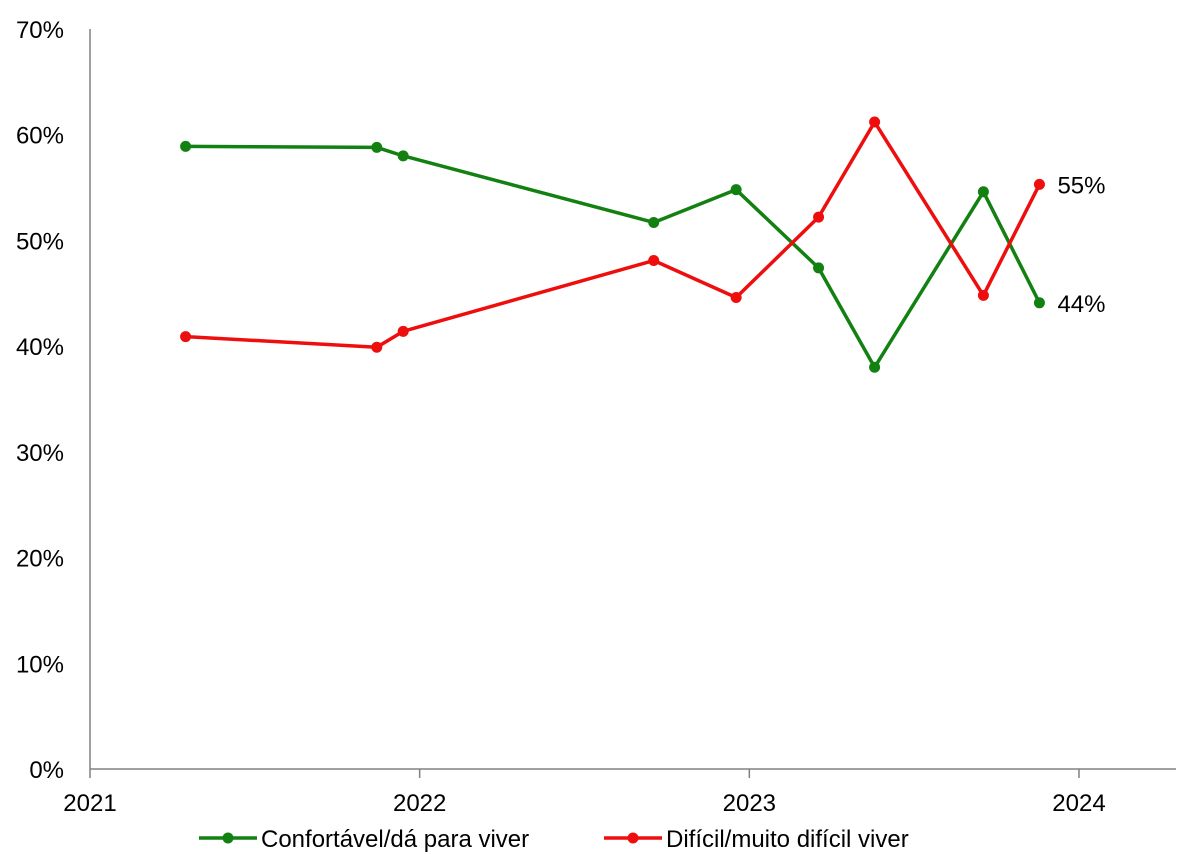 This screenshot has height=854, width=1179. Describe the element at coordinates (419, 803) in the screenshot. I see `x-tick-label: 2022` at that location.